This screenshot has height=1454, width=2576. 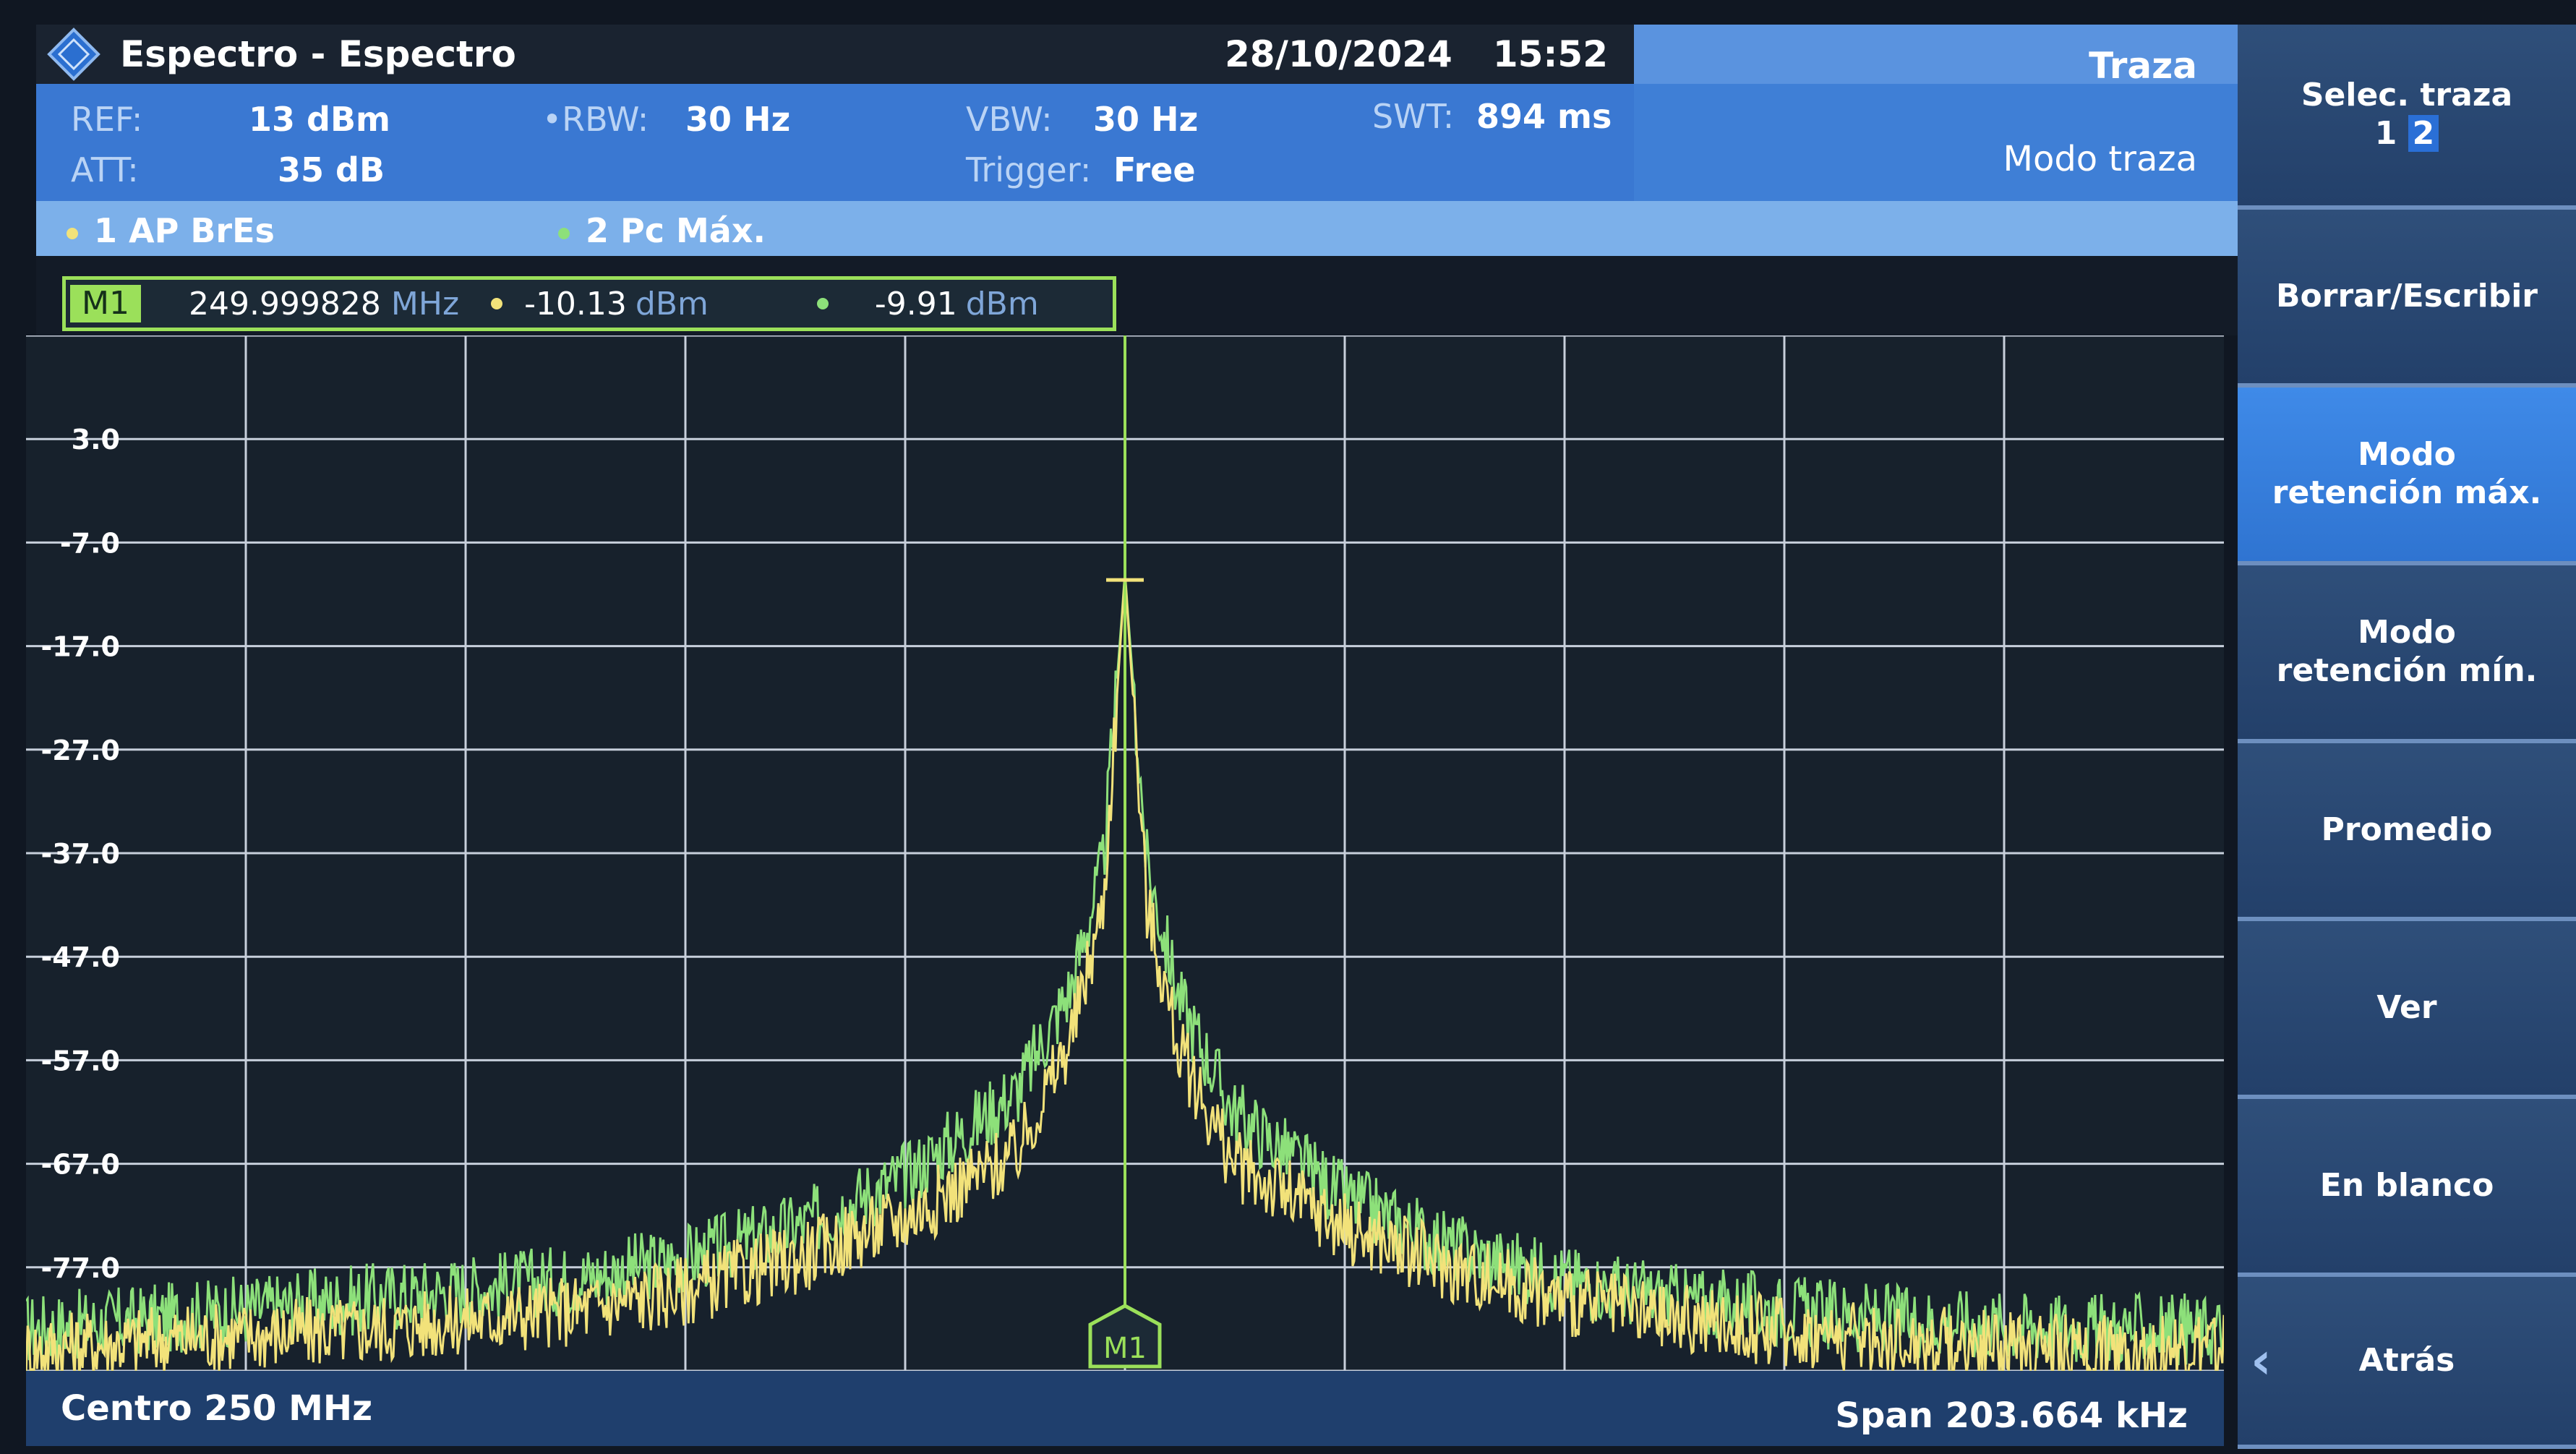 What do you see at coordinates (171, 231) in the screenshot?
I see `trace1-legend: 1 AP BrEs` at bounding box center [171, 231].